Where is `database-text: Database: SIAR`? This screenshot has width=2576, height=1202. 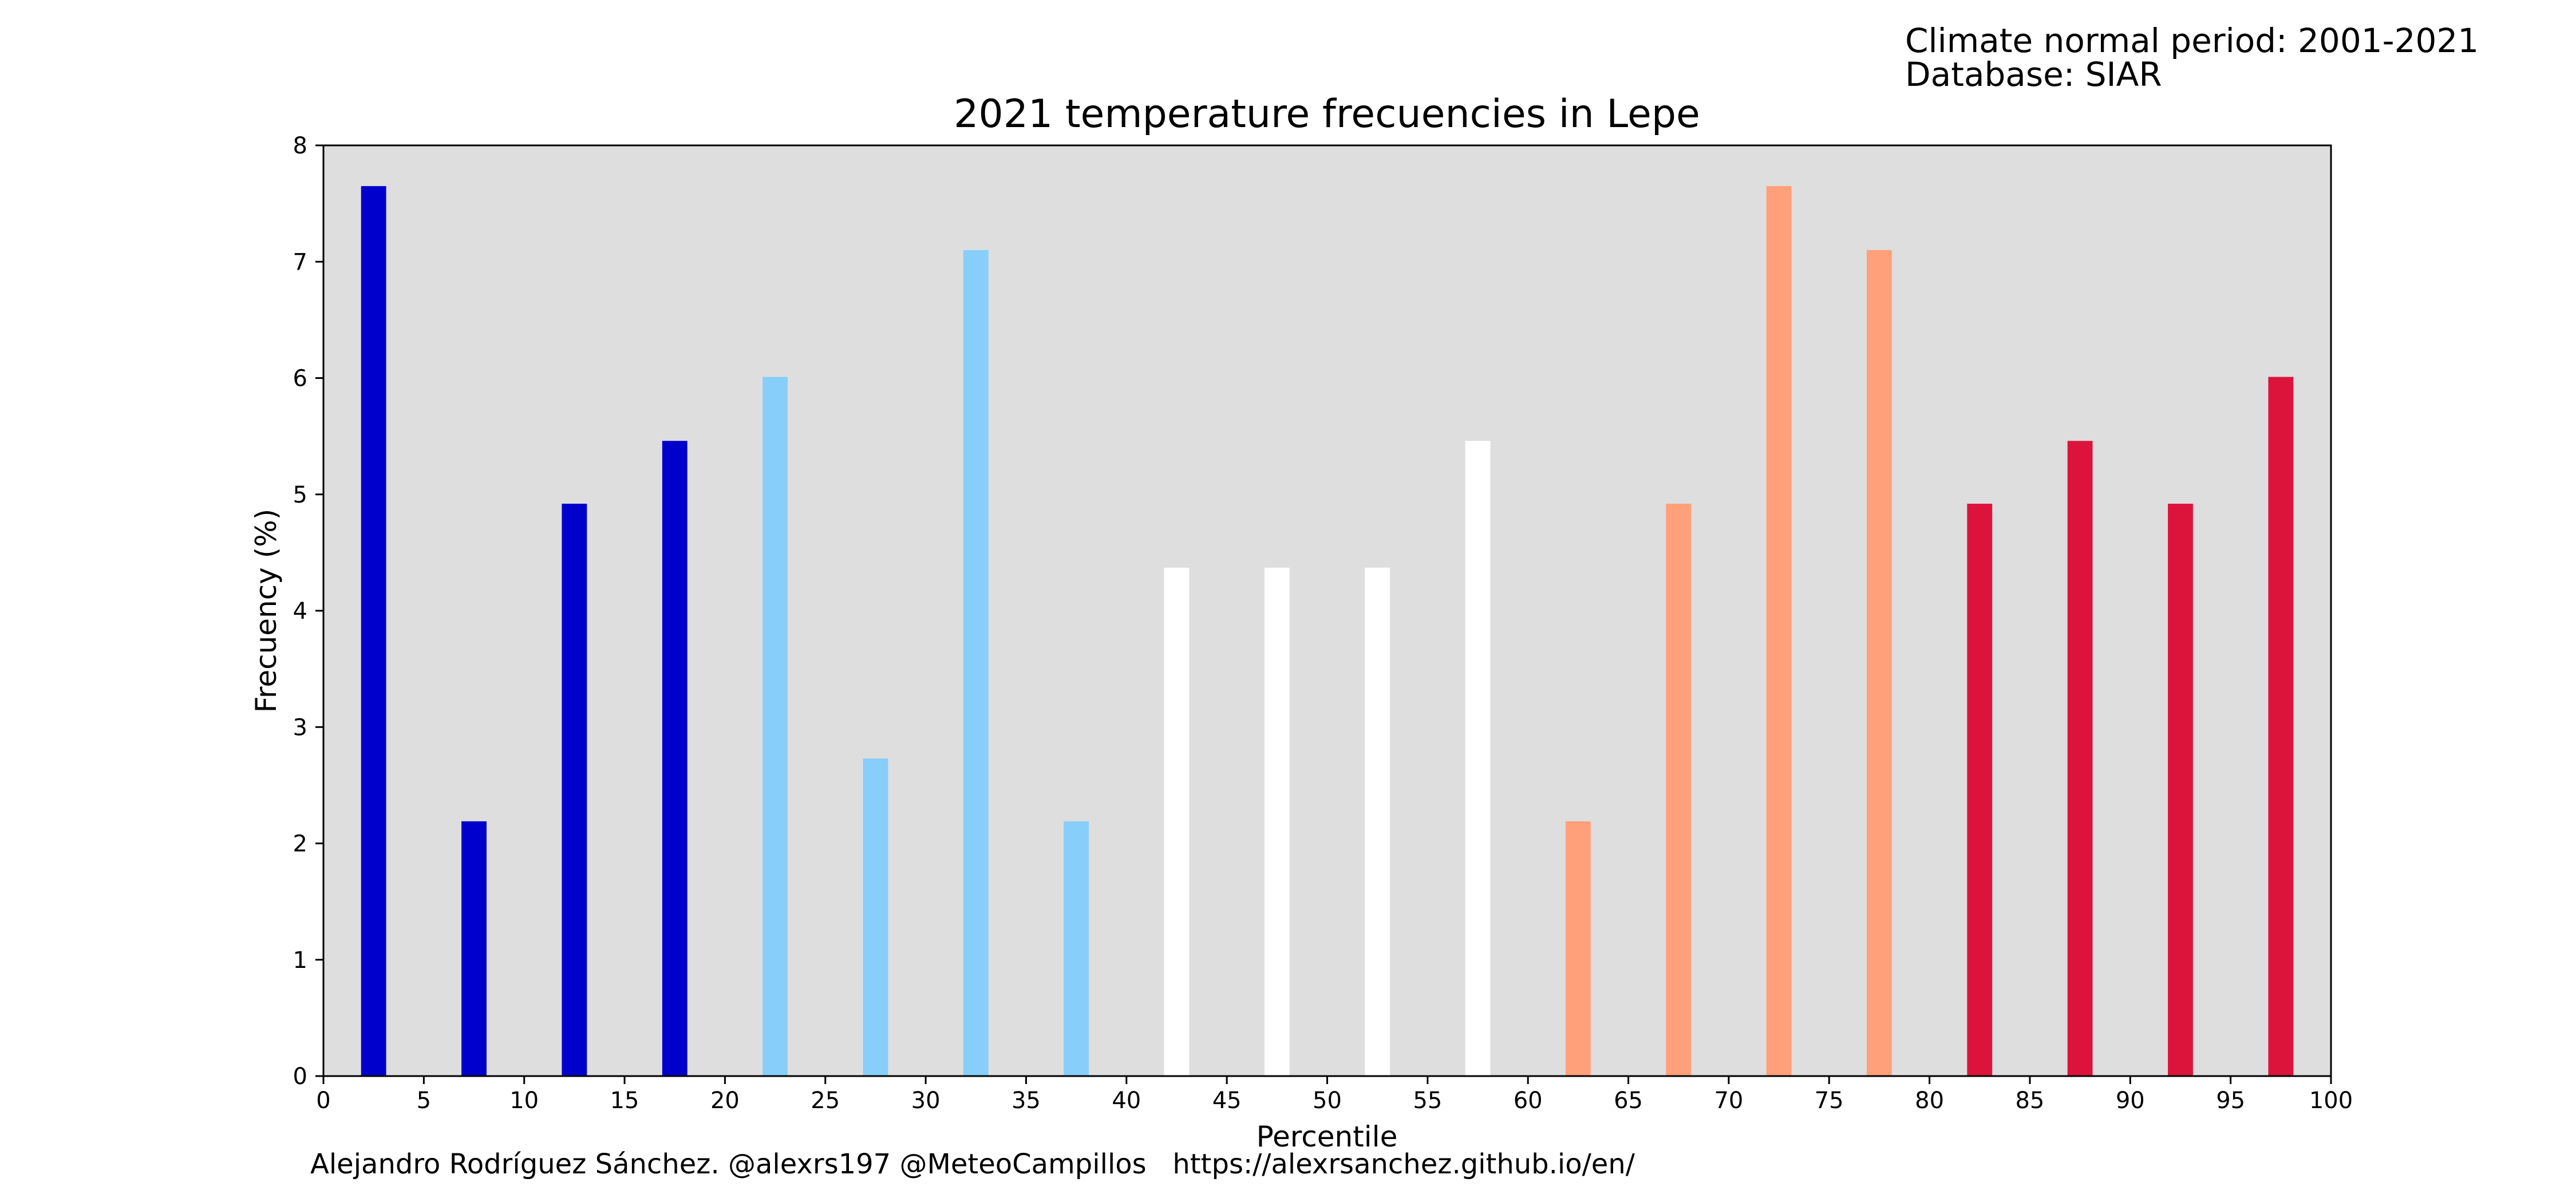 database-text: Database: SIAR is located at coordinates (2033, 74).